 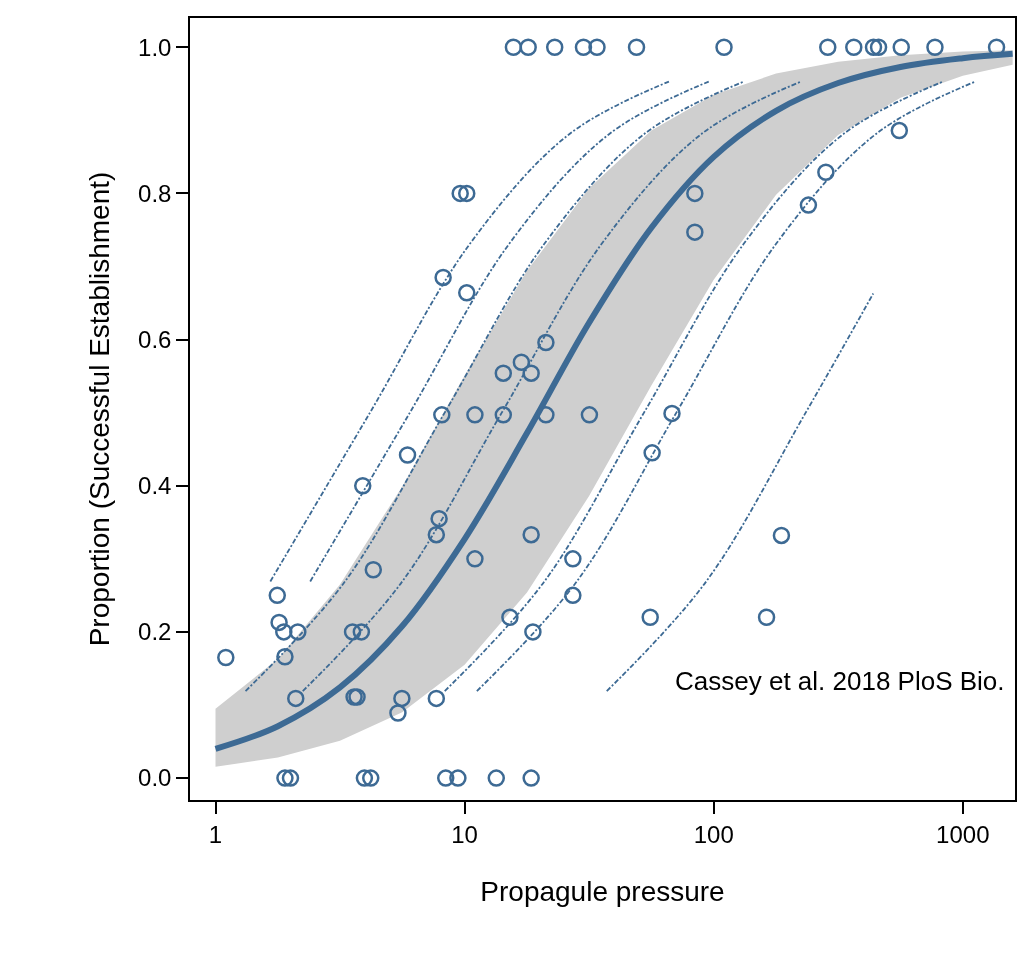 I want to click on y-tick-label: 1.0, so click(x=155, y=47).